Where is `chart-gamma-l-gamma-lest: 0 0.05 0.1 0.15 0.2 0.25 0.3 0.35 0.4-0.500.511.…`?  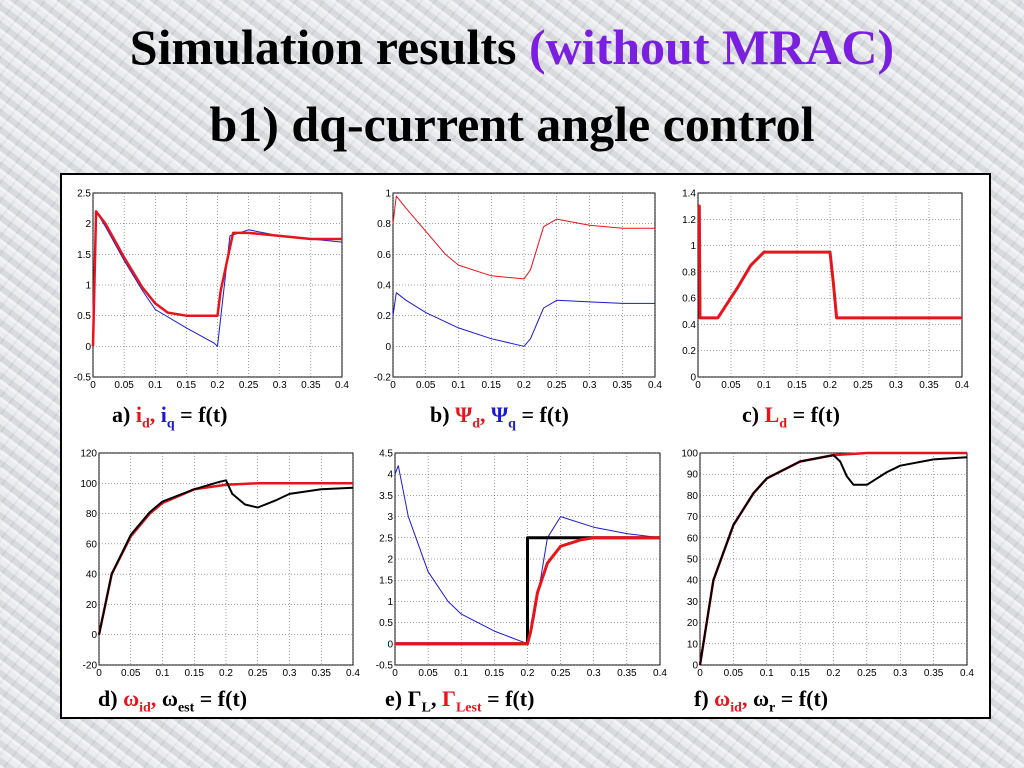 chart-gamma-l-gamma-lest: 0 0.05 0.1 0.15 0.2 0.25 0.3 0.35 0.4-0.500.511.… is located at coordinates (522, 564).